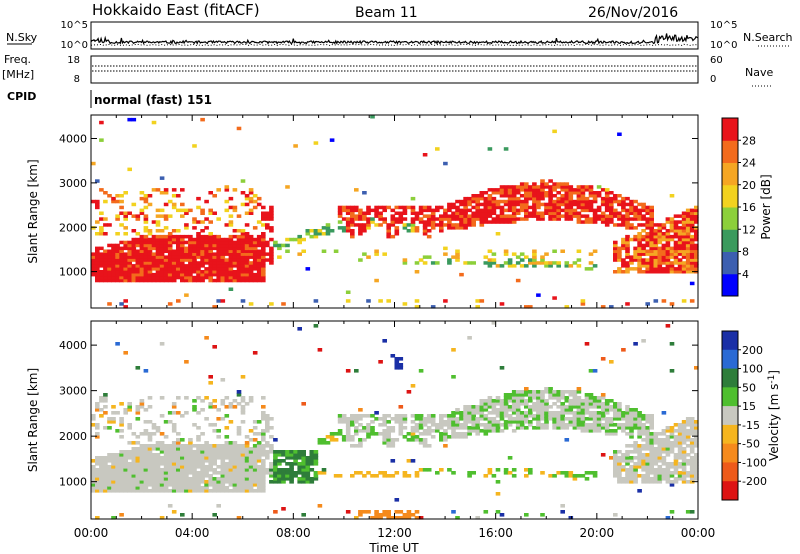 The width and height of the screenshot is (800, 554). Describe the element at coordinates (73, 345) in the screenshot. I see `y-tick-label: 4000` at that location.